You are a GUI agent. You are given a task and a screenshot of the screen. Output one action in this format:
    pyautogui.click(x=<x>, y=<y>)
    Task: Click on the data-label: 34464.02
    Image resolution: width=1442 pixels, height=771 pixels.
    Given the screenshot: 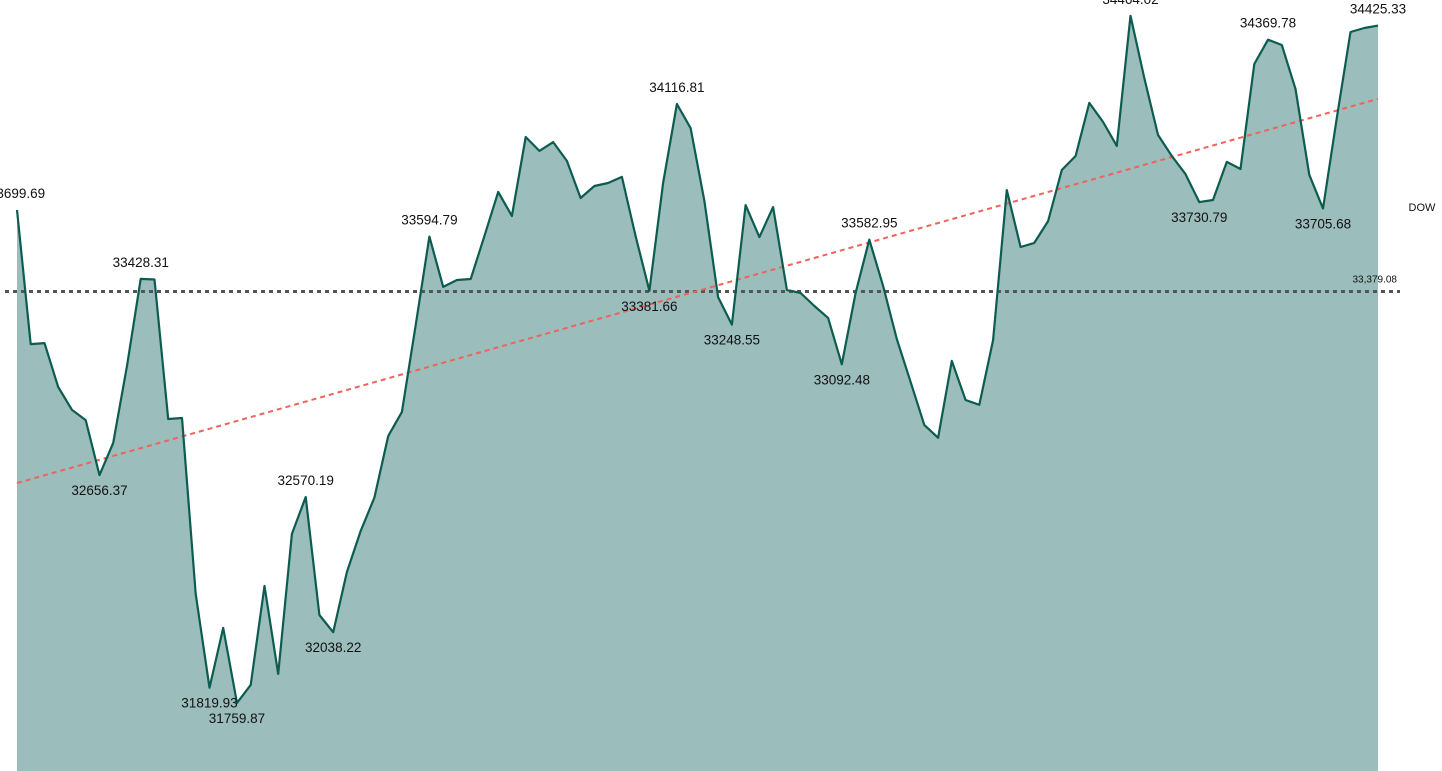 What is the action you would take?
    pyautogui.click(x=1130, y=3)
    